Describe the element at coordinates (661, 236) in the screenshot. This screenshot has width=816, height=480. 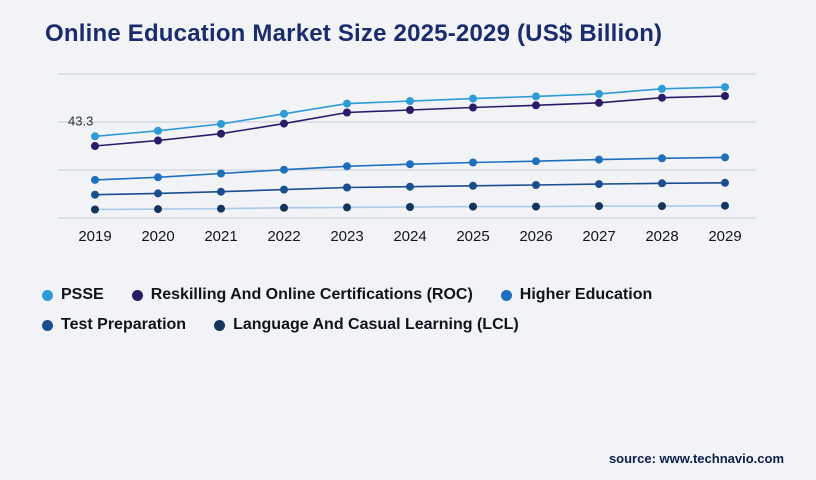
I see `x-axis-label: 2028` at that location.